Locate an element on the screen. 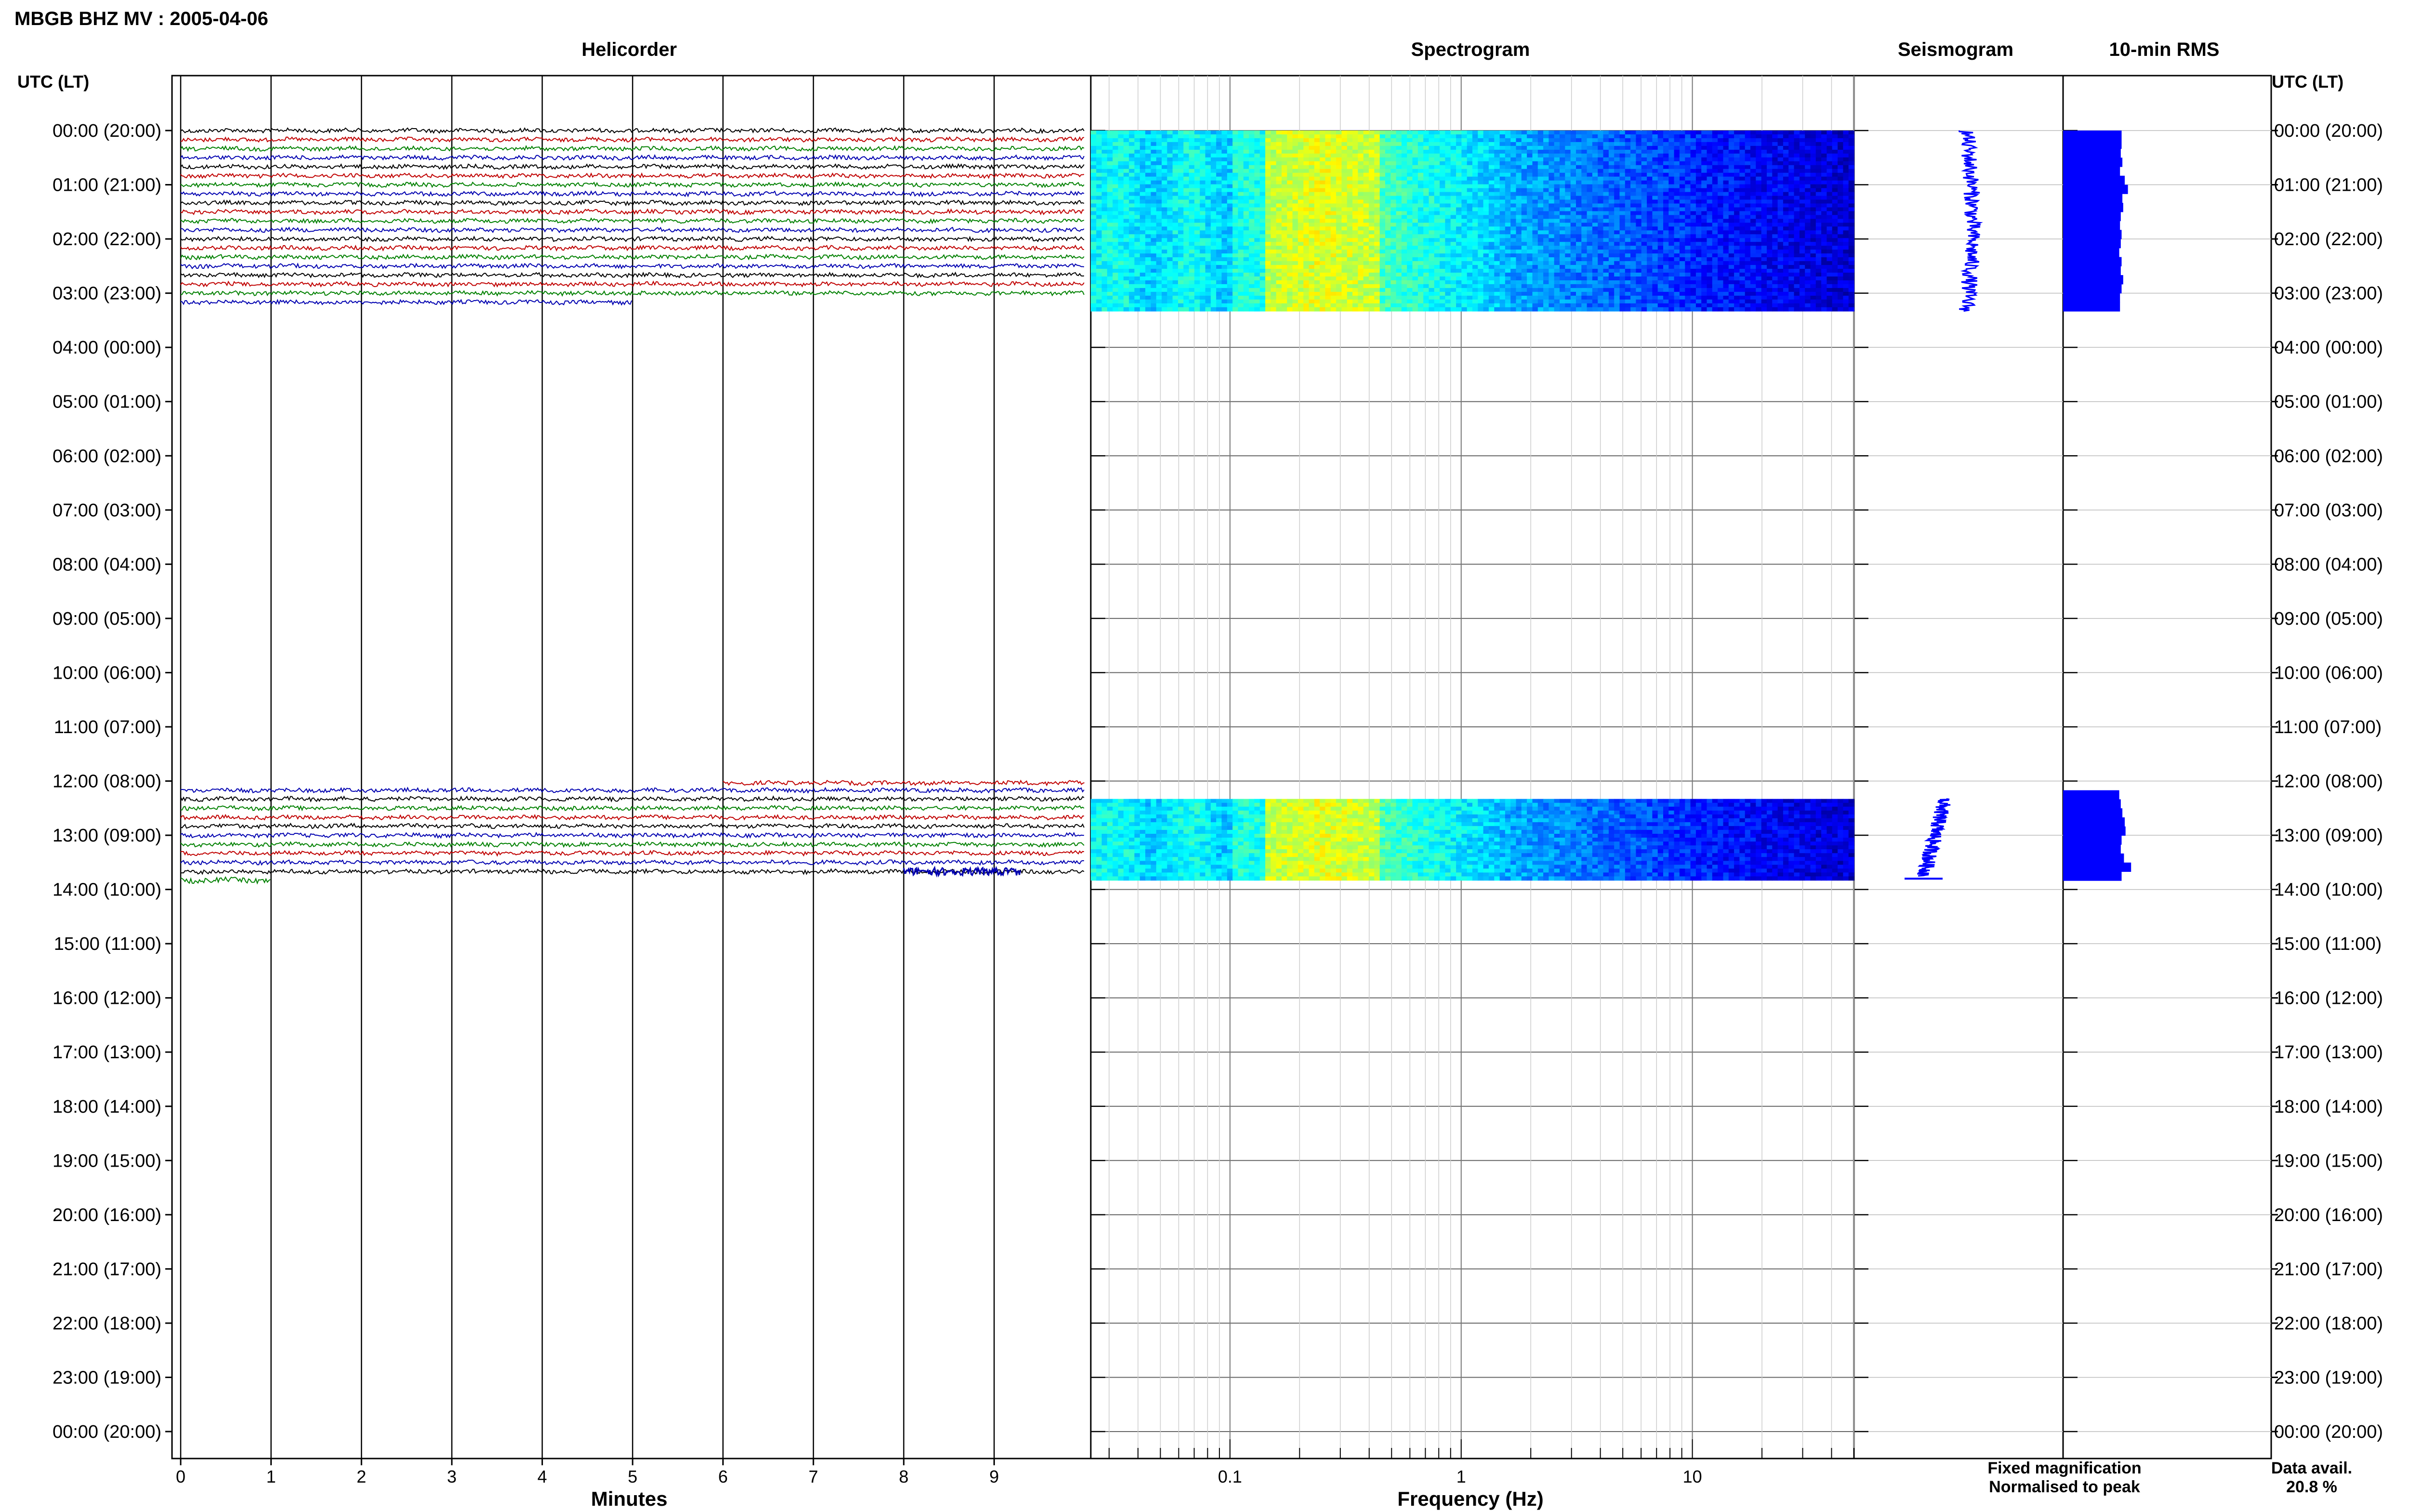  spectrogram-title: Spectrogram is located at coordinates (1470, 49).